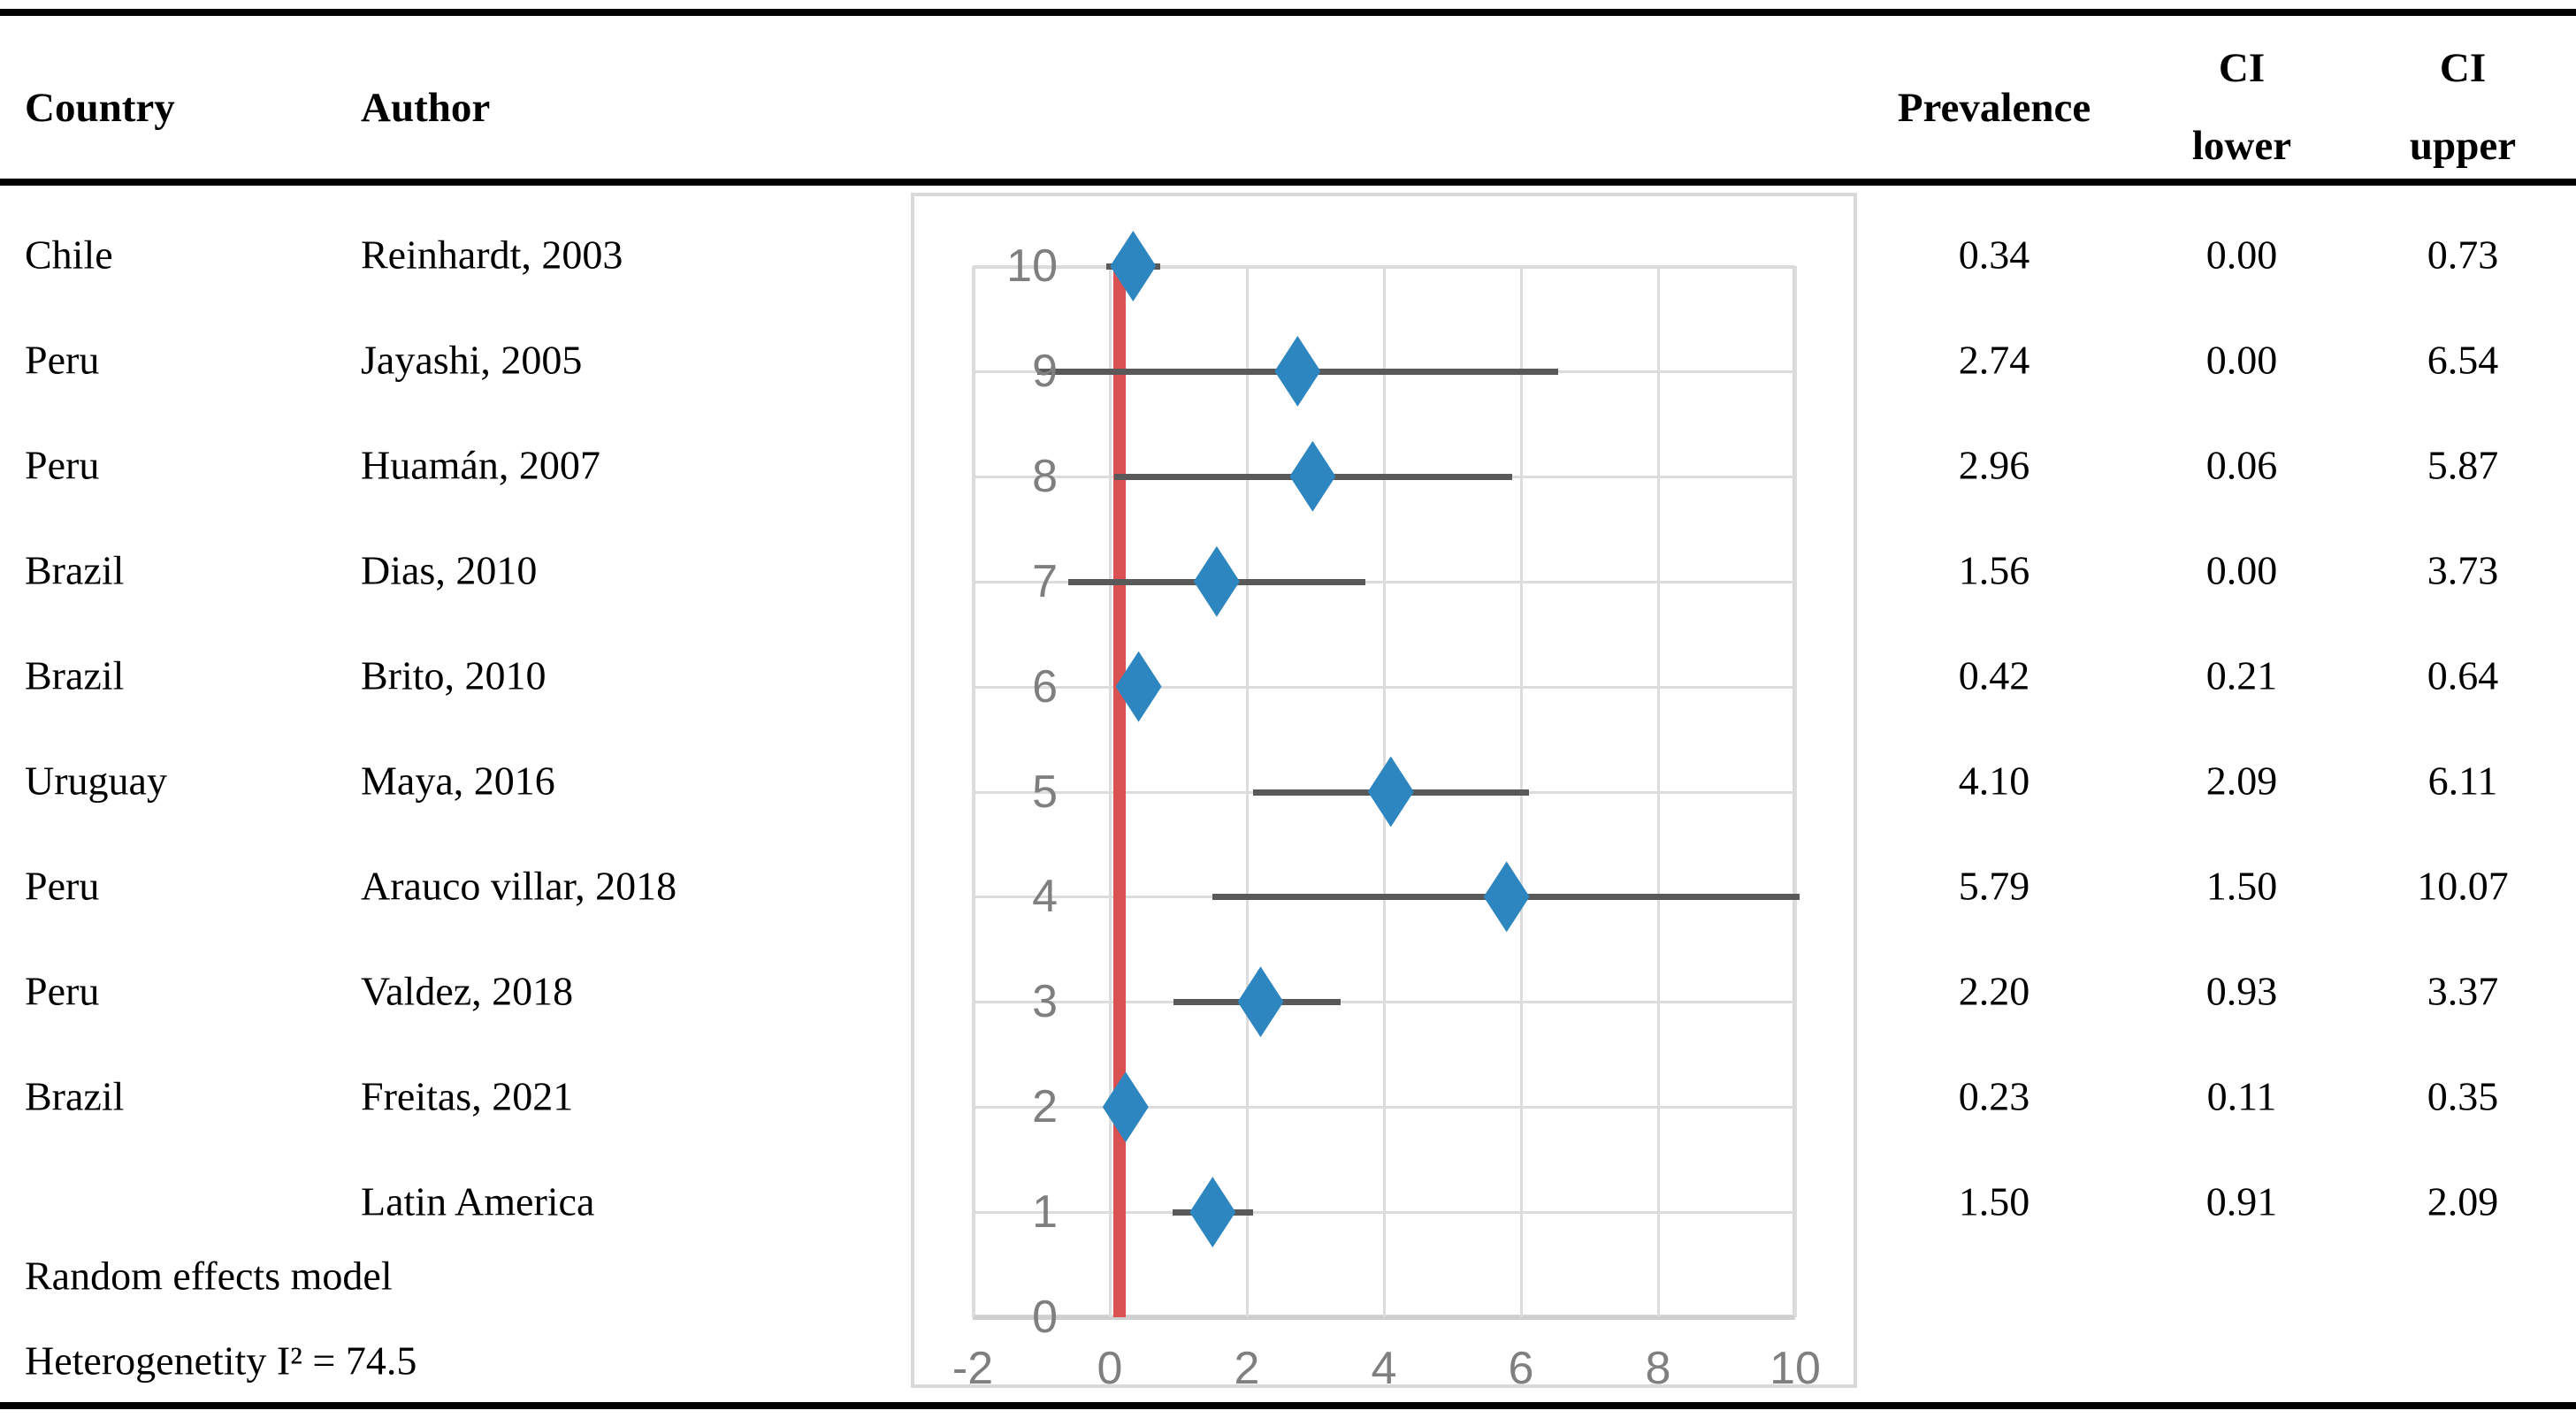  Describe the element at coordinates (1384, 1368) in the screenshot. I see `x-axis-tick-label: 4` at that location.